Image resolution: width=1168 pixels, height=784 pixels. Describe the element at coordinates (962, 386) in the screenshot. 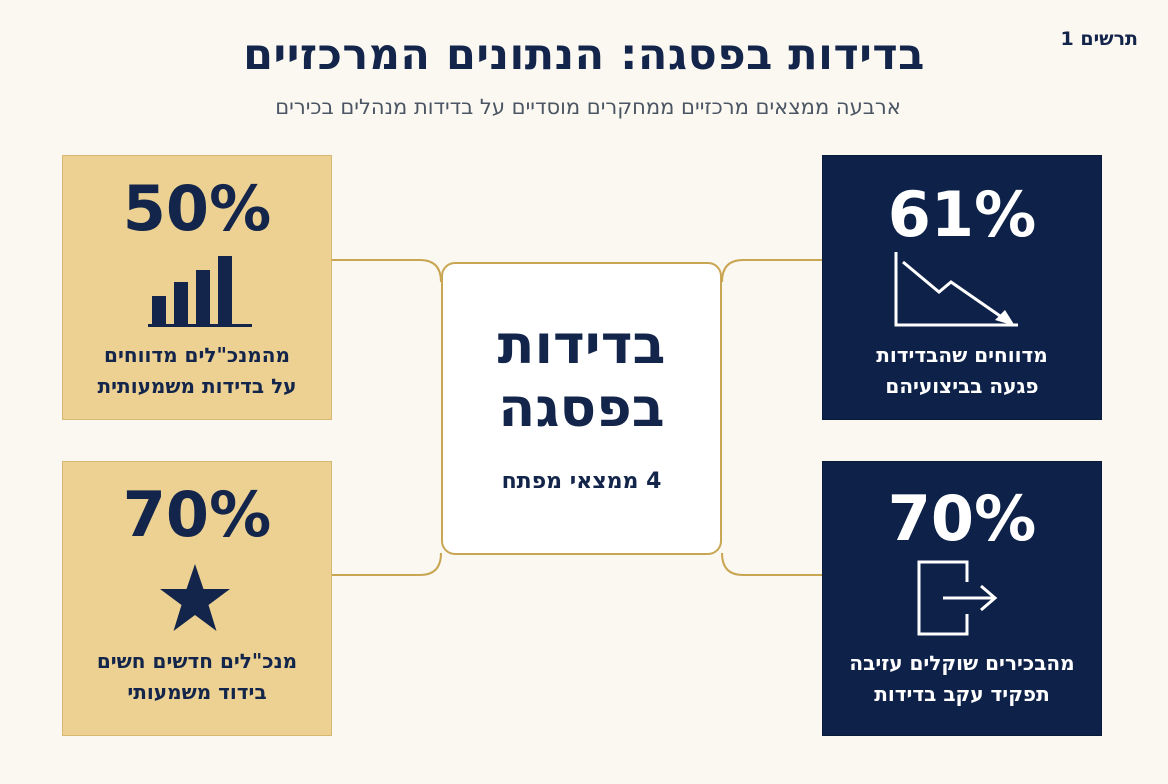

I see `caption-line-2: פגעה בביצועיהם` at that location.